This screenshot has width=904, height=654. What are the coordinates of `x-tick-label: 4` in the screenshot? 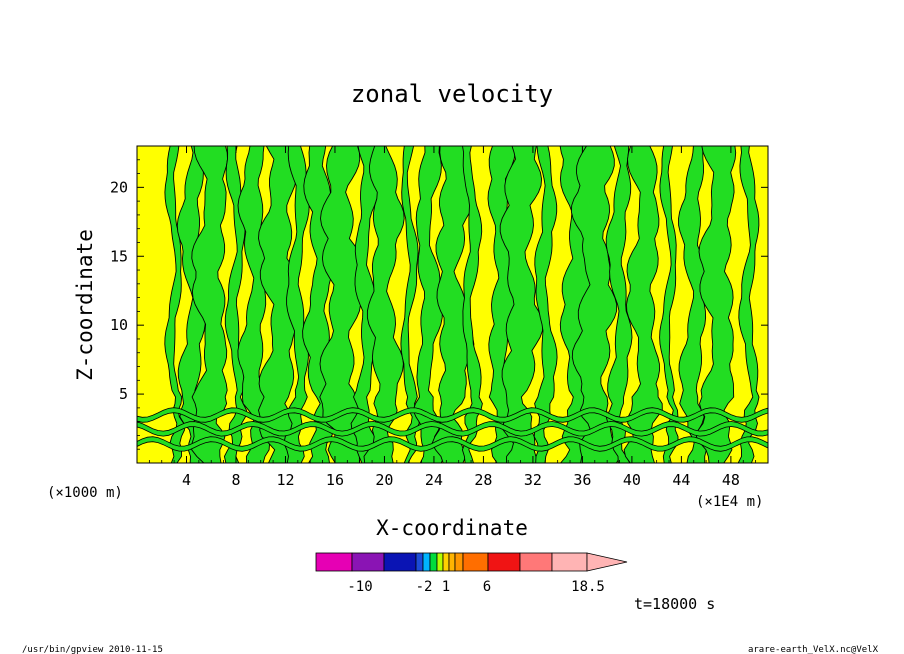 It's located at (186, 480).